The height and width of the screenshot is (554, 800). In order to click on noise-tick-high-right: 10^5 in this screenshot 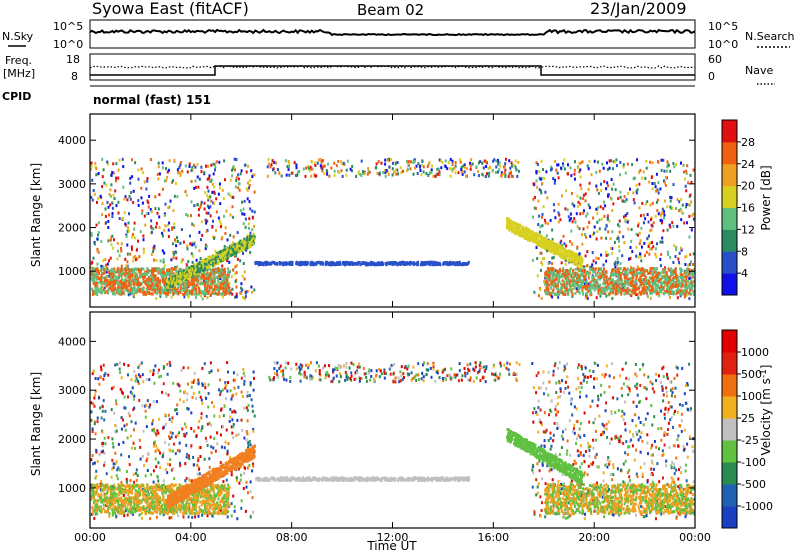, I will do `click(723, 26)`.